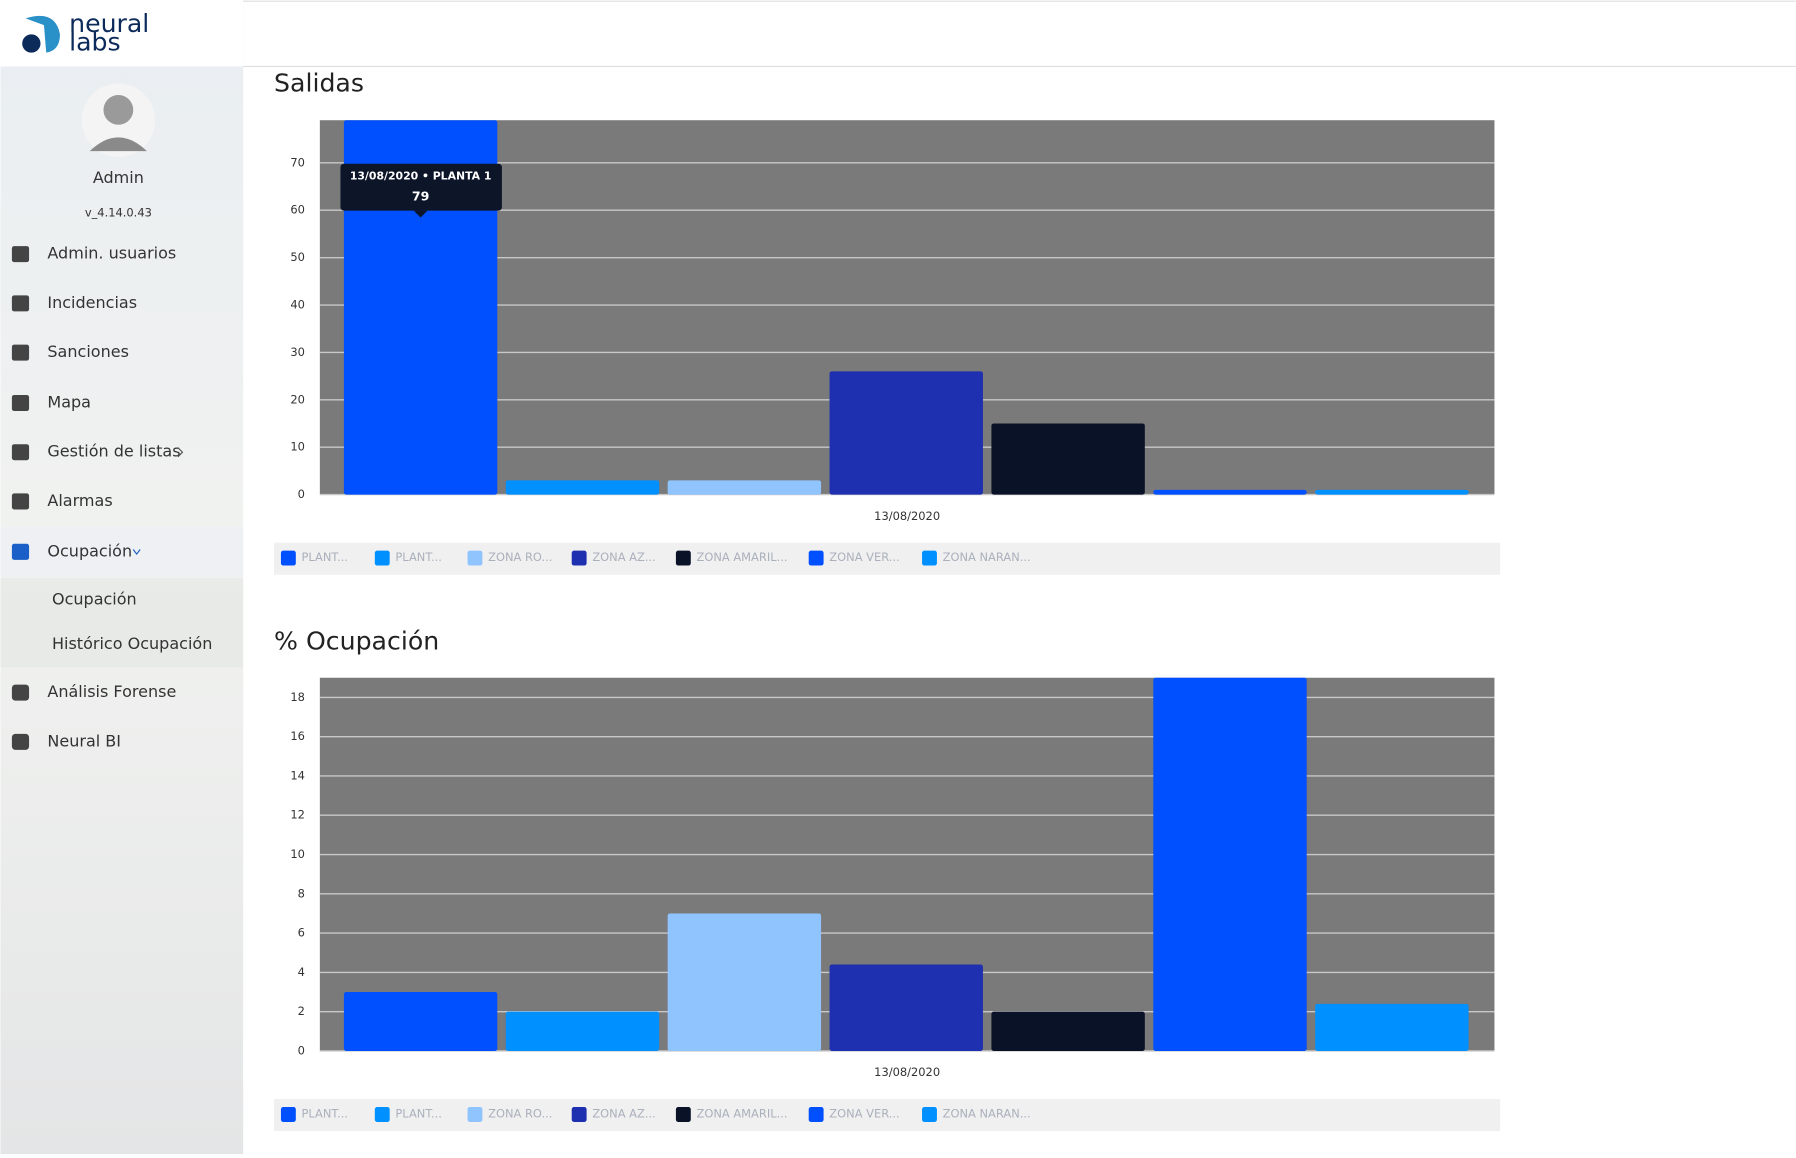 This screenshot has width=1796, height=1158. I want to click on chevron, so click(136, 552).